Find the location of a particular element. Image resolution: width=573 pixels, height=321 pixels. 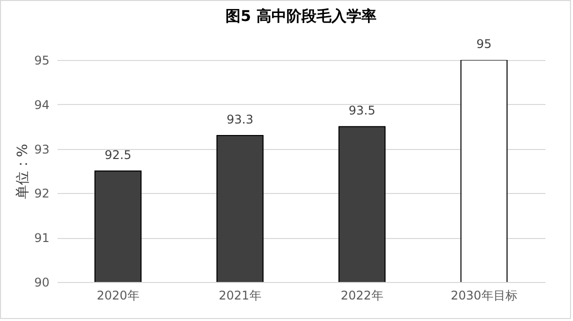

x-tick-label: 2021年 is located at coordinates (240, 295).